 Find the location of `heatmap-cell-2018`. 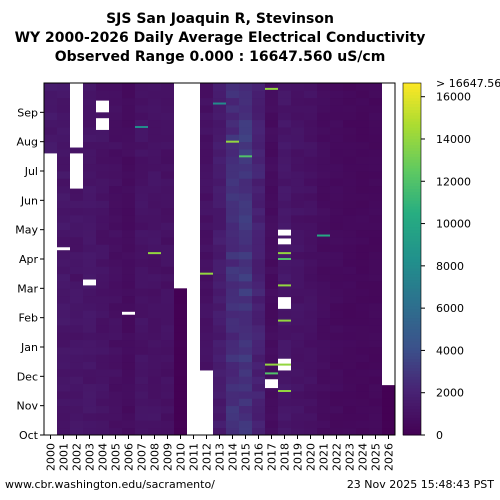

heatmap-cell-2018 is located at coordinates (285, 329).